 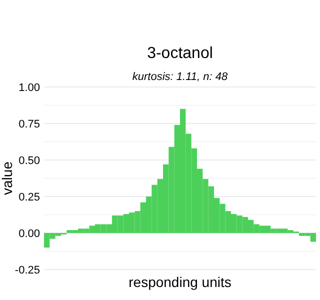 What do you see at coordinates (180, 282) in the screenshot?
I see `x-axis-title: responding units` at bounding box center [180, 282].